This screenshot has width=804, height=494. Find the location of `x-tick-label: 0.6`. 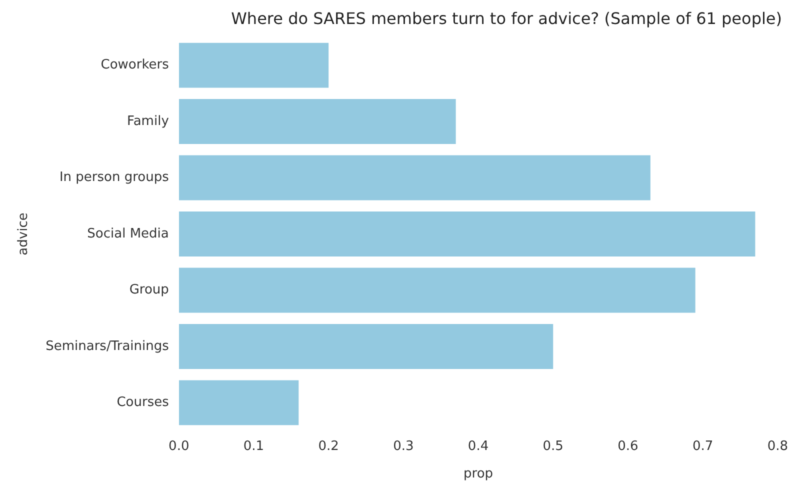

x-tick-label: 0.6 is located at coordinates (628, 446).